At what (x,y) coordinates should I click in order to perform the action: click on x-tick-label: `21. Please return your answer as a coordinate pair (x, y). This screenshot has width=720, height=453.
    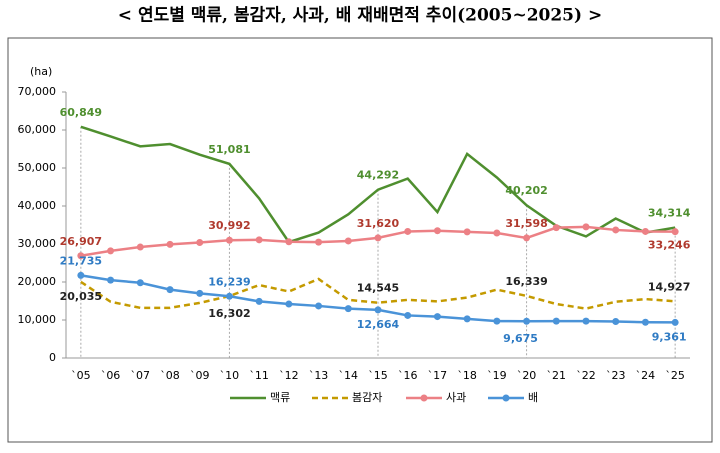
    Looking at the image, I should click on (557, 375).